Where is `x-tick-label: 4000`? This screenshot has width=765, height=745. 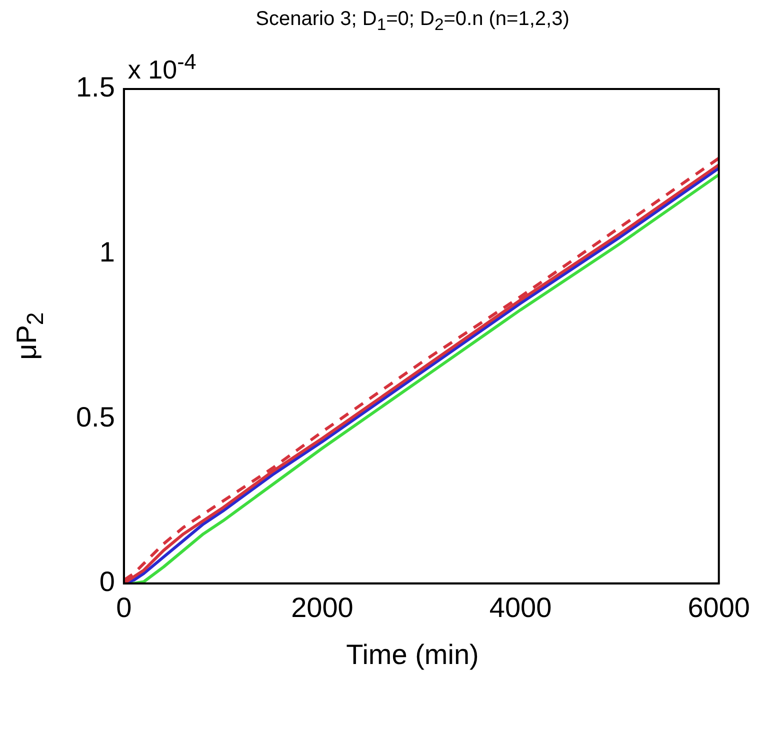 x-tick-label: 4000 is located at coordinates (520, 607).